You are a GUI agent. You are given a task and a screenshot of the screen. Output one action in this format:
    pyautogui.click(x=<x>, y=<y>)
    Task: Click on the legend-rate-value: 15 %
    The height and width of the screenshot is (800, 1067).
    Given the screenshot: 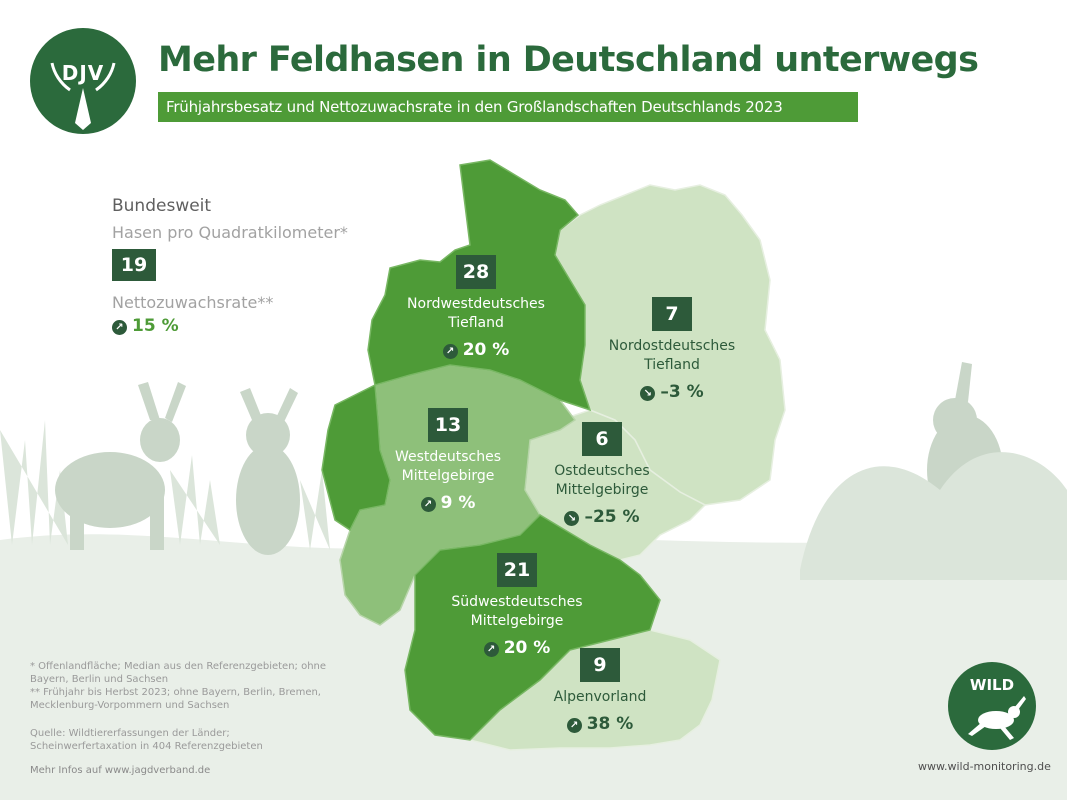 What is the action you would take?
    pyautogui.click(x=155, y=326)
    